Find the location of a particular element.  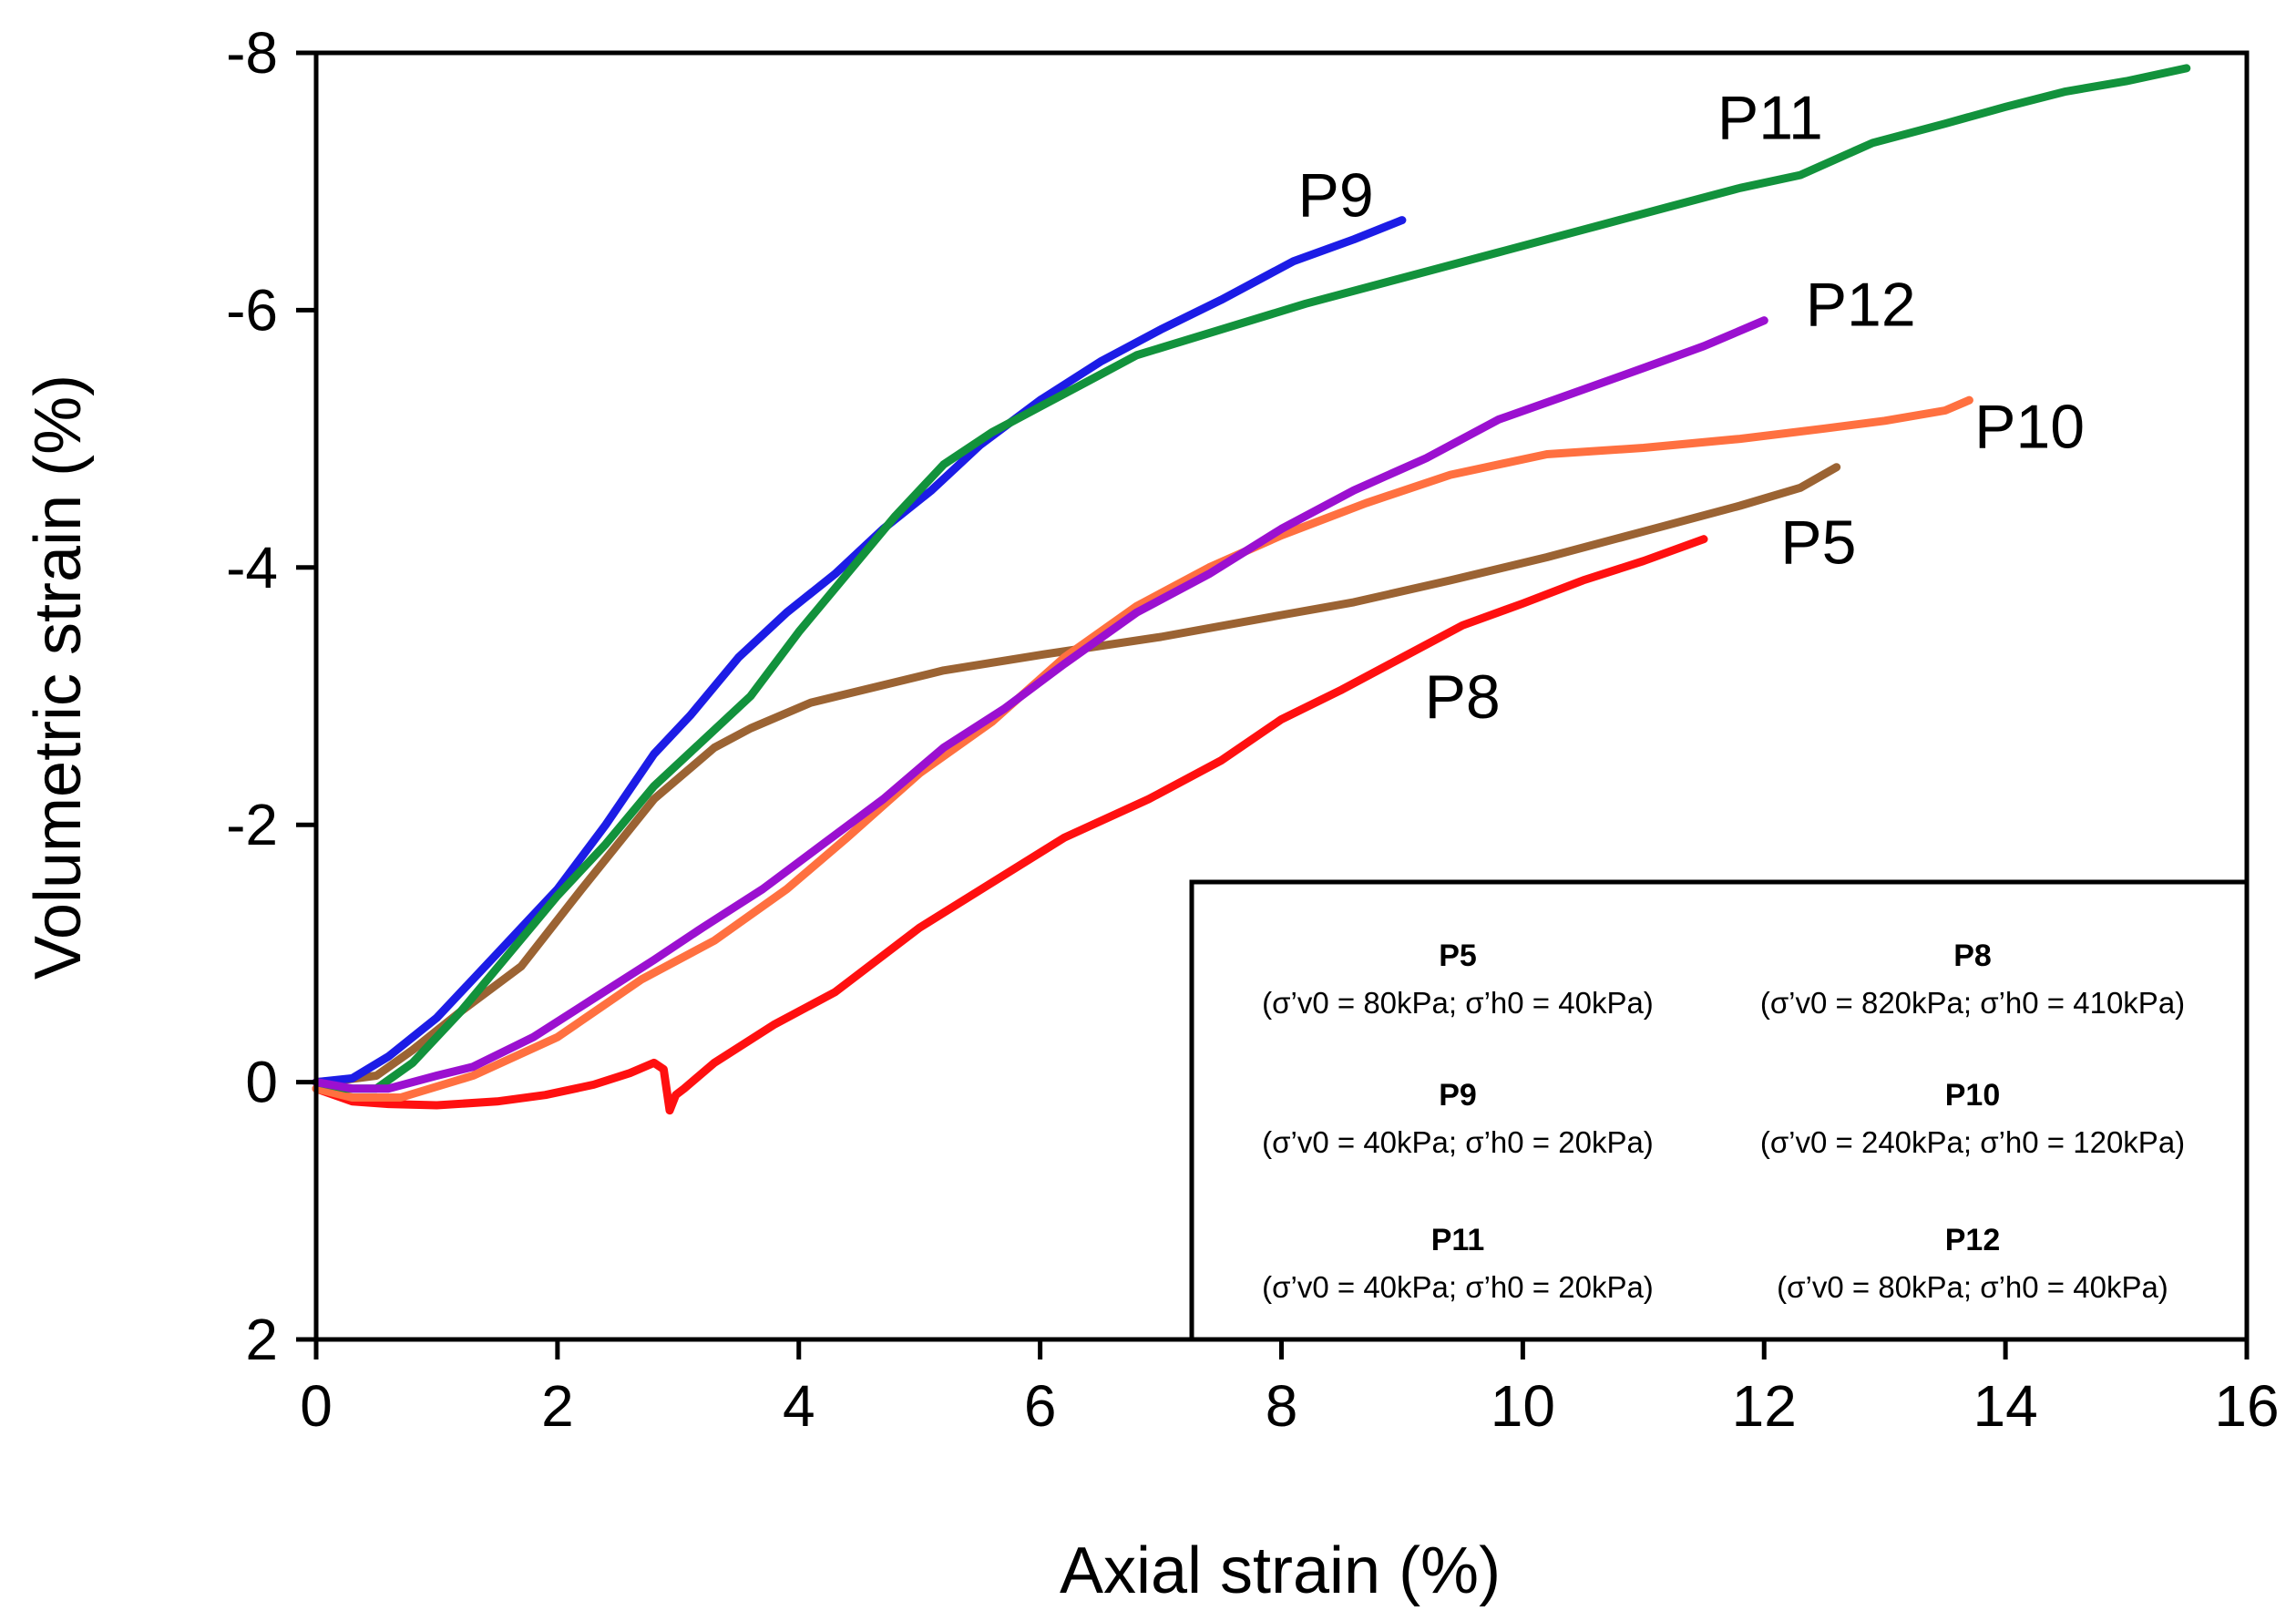

y-tick-label: 2 is located at coordinates (262, 1339).